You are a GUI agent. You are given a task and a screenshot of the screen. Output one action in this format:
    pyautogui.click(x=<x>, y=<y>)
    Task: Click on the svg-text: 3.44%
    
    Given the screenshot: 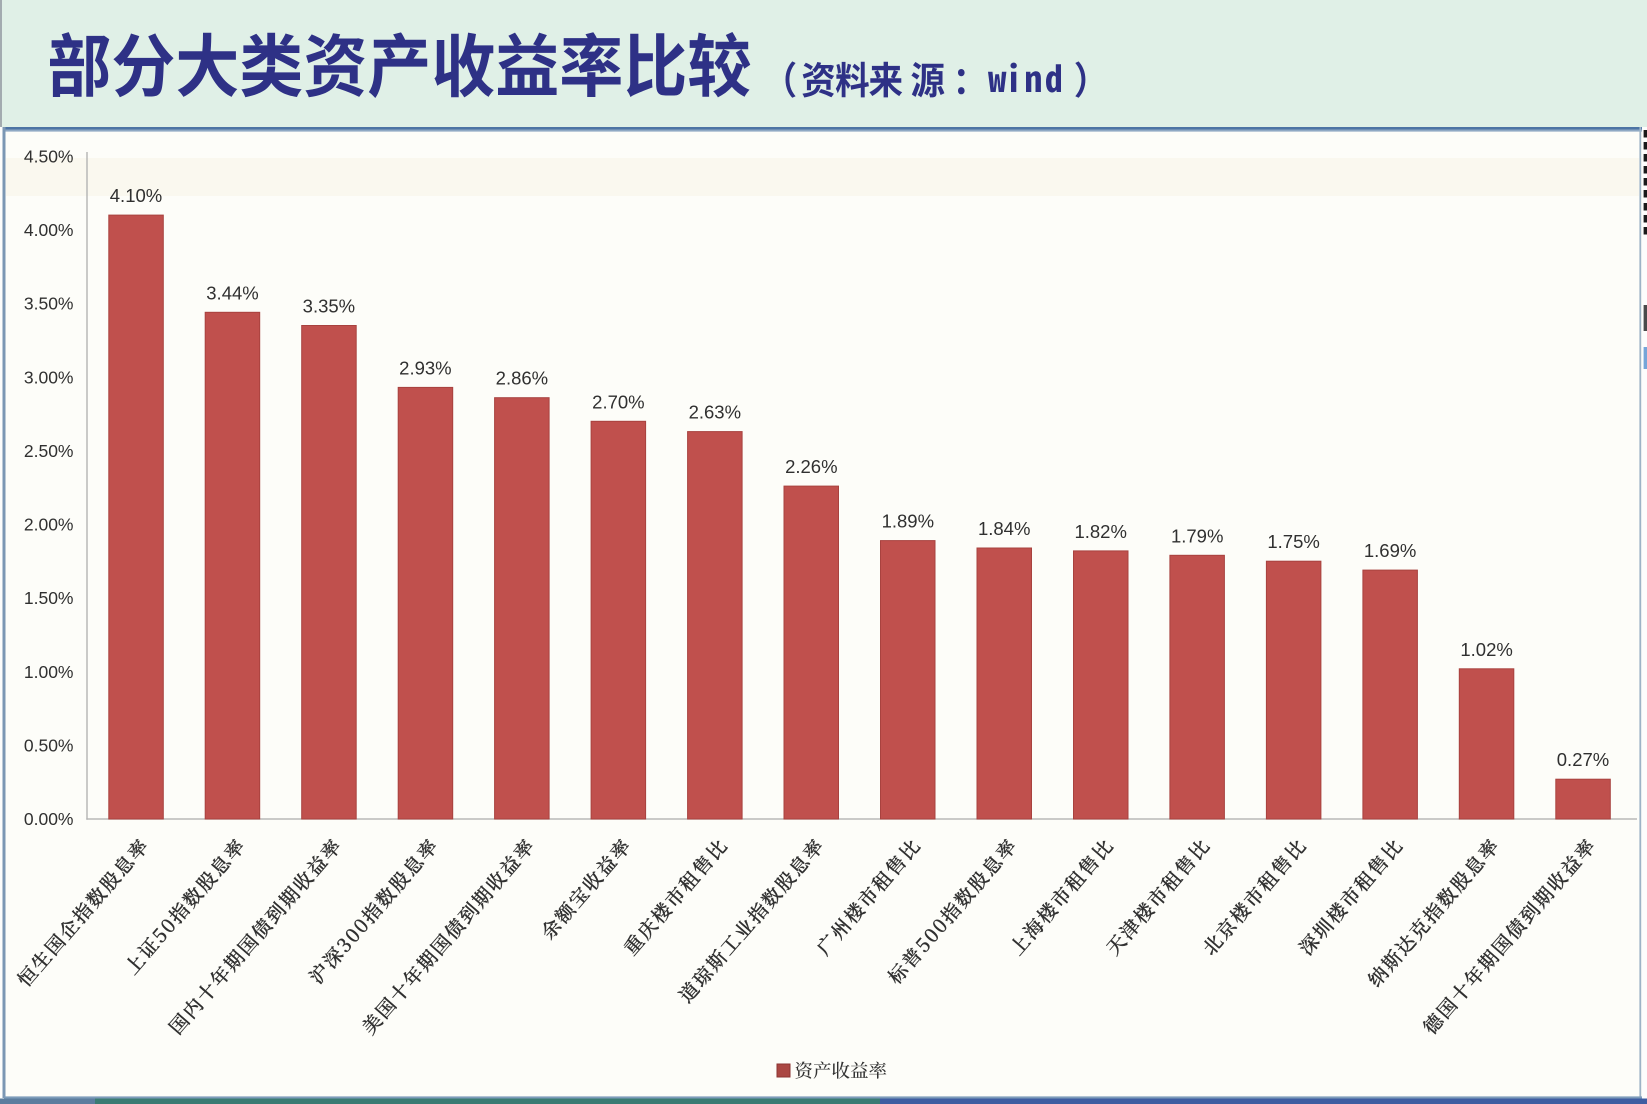 What is the action you would take?
    pyautogui.click(x=232, y=292)
    